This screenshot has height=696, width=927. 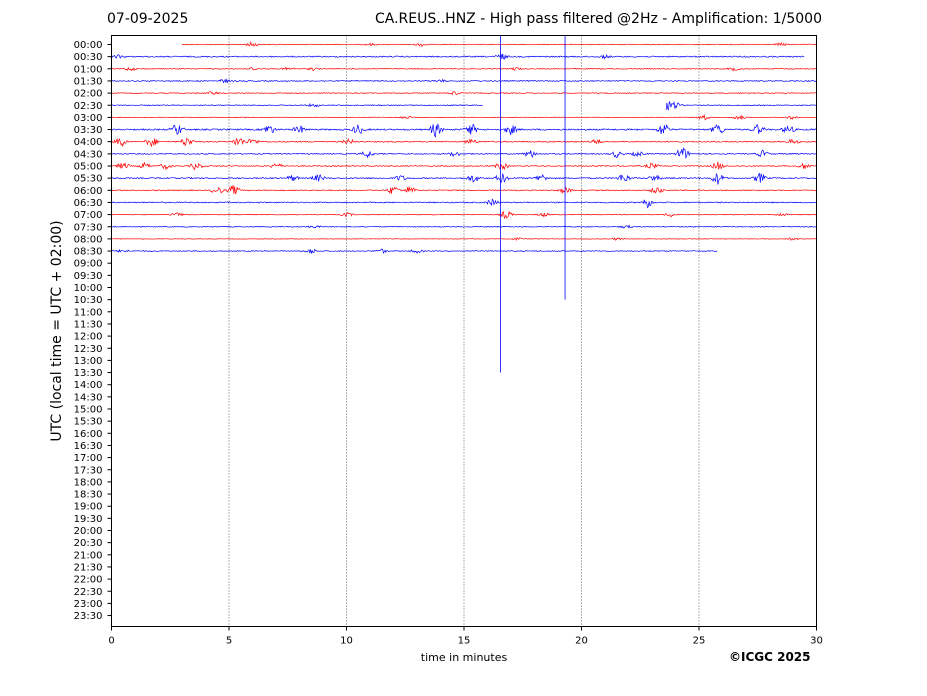 What do you see at coordinates (88, 604) in the screenshot?
I see `y-tick-label: 23:00` at bounding box center [88, 604].